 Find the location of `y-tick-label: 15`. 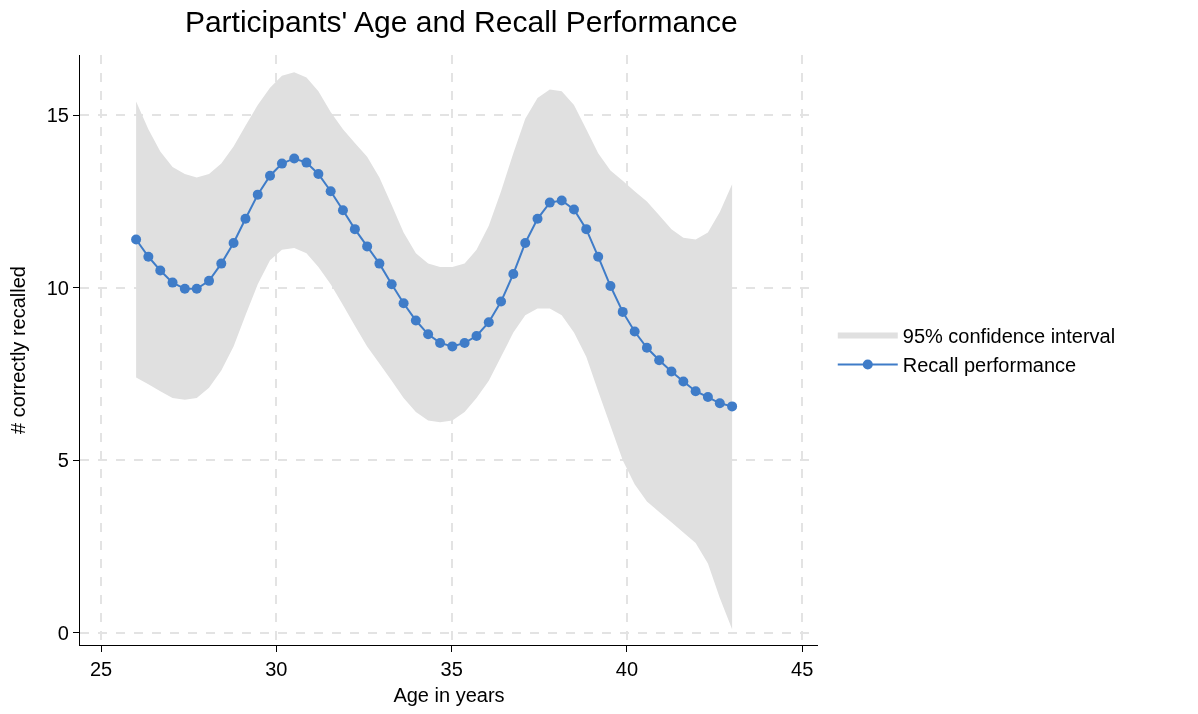

y-tick-label: 15 is located at coordinates (57, 115).